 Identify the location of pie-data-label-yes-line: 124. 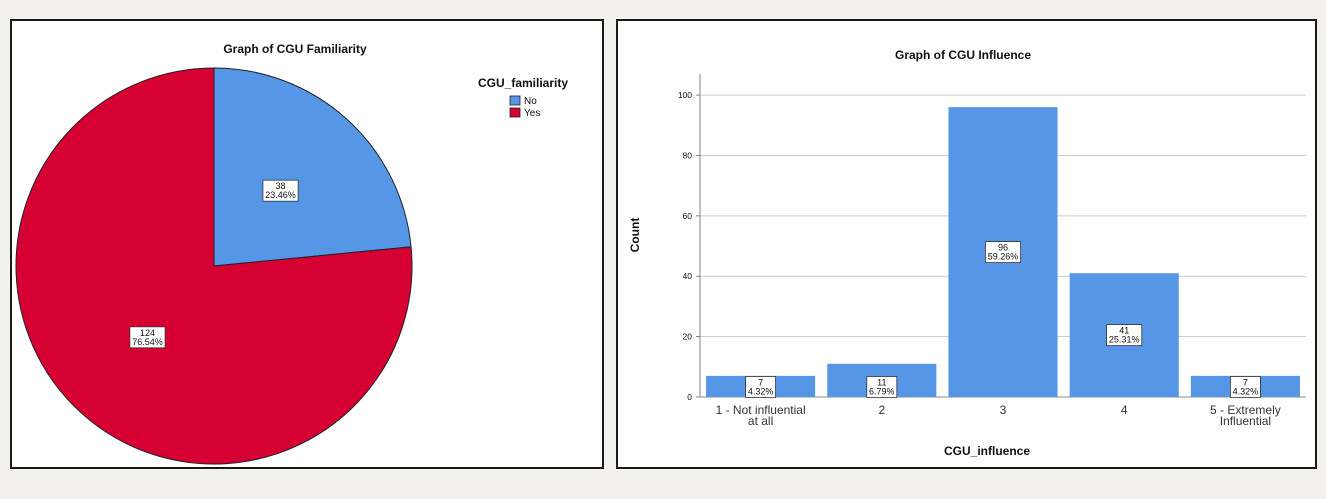
(147, 333).